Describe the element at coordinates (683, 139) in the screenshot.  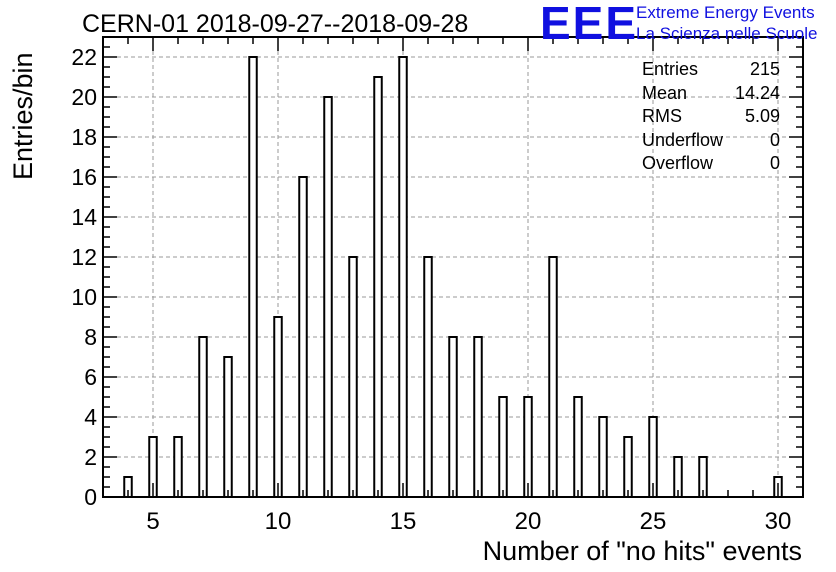
I see `stat-label: Underflow` at that location.